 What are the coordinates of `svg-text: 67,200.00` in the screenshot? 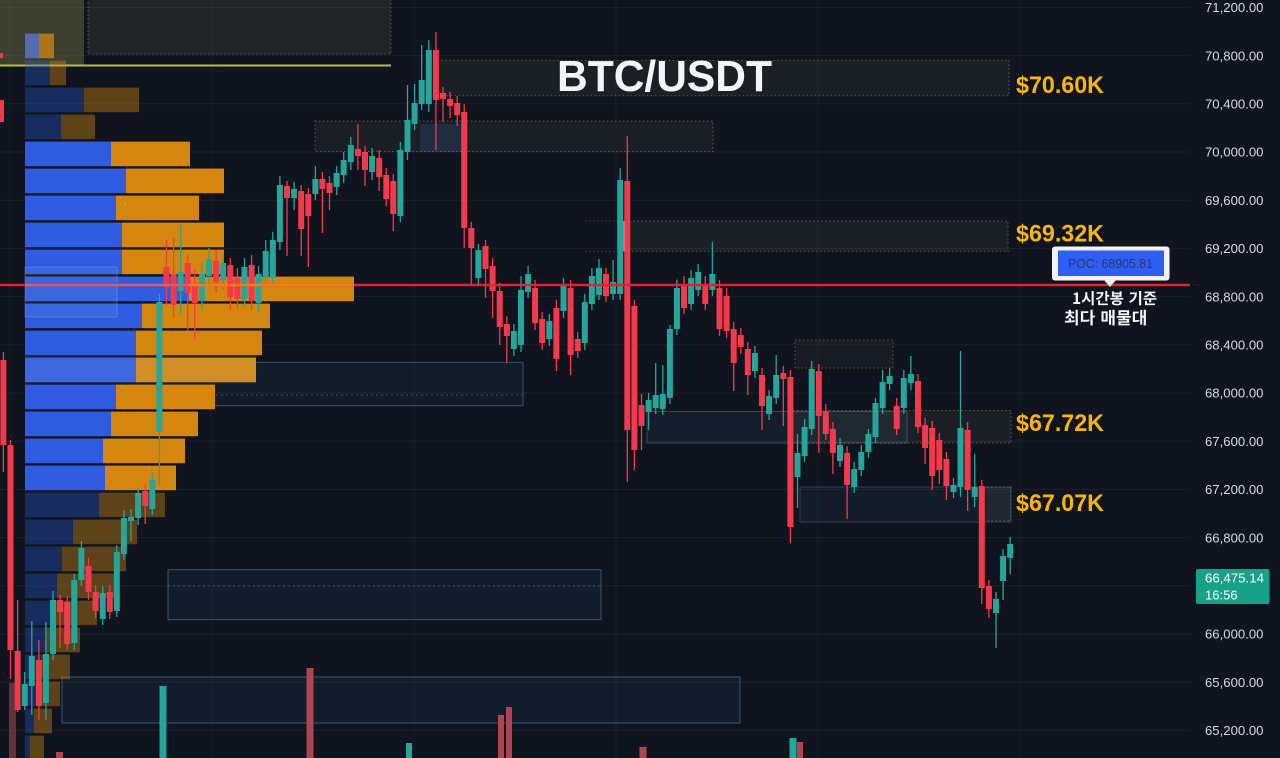 It's located at (1234, 489).